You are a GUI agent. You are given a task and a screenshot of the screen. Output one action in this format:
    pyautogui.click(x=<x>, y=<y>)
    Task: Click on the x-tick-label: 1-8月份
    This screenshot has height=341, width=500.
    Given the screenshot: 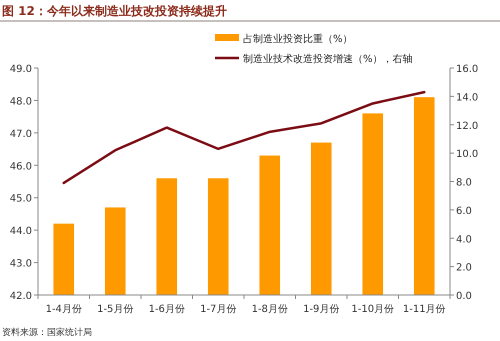 What is the action you would take?
    pyautogui.click(x=270, y=309)
    